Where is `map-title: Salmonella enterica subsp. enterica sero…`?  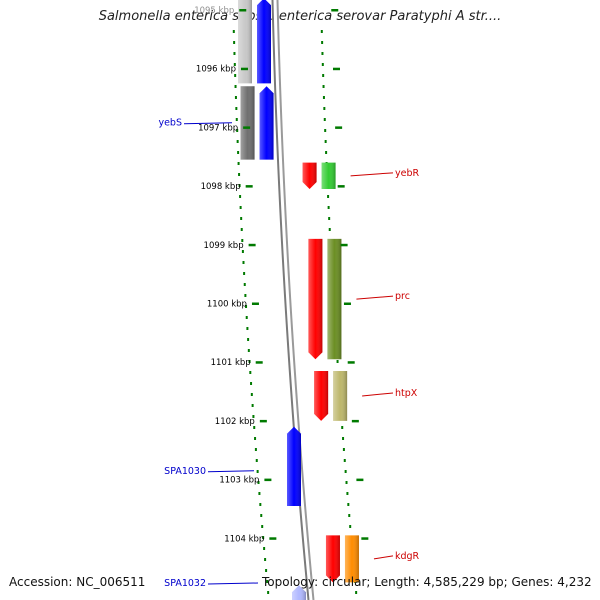
map-title: Salmonella enterica subsp. enterica sero… is located at coordinates (300, 16).